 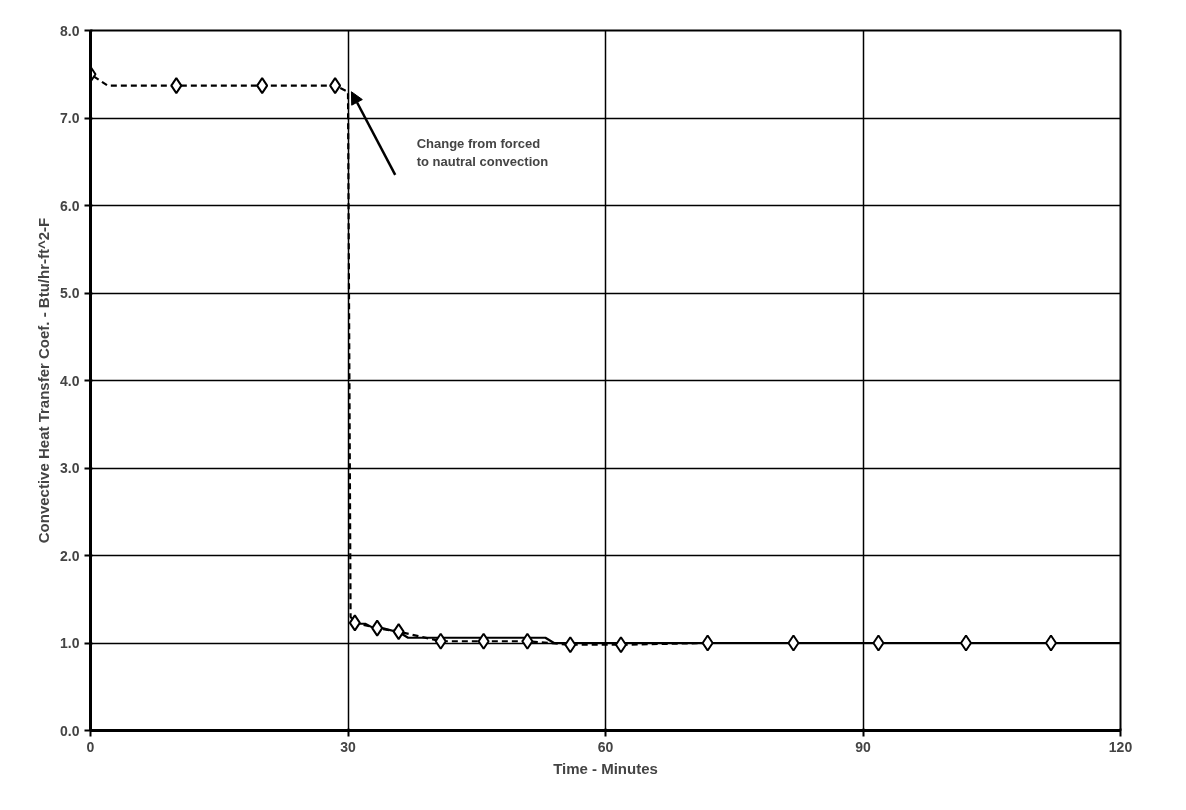 What do you see at coordinates (70, 30) in the screenshot?
I see `y-tick-label: 8.0` at bounding box center [70, 30].